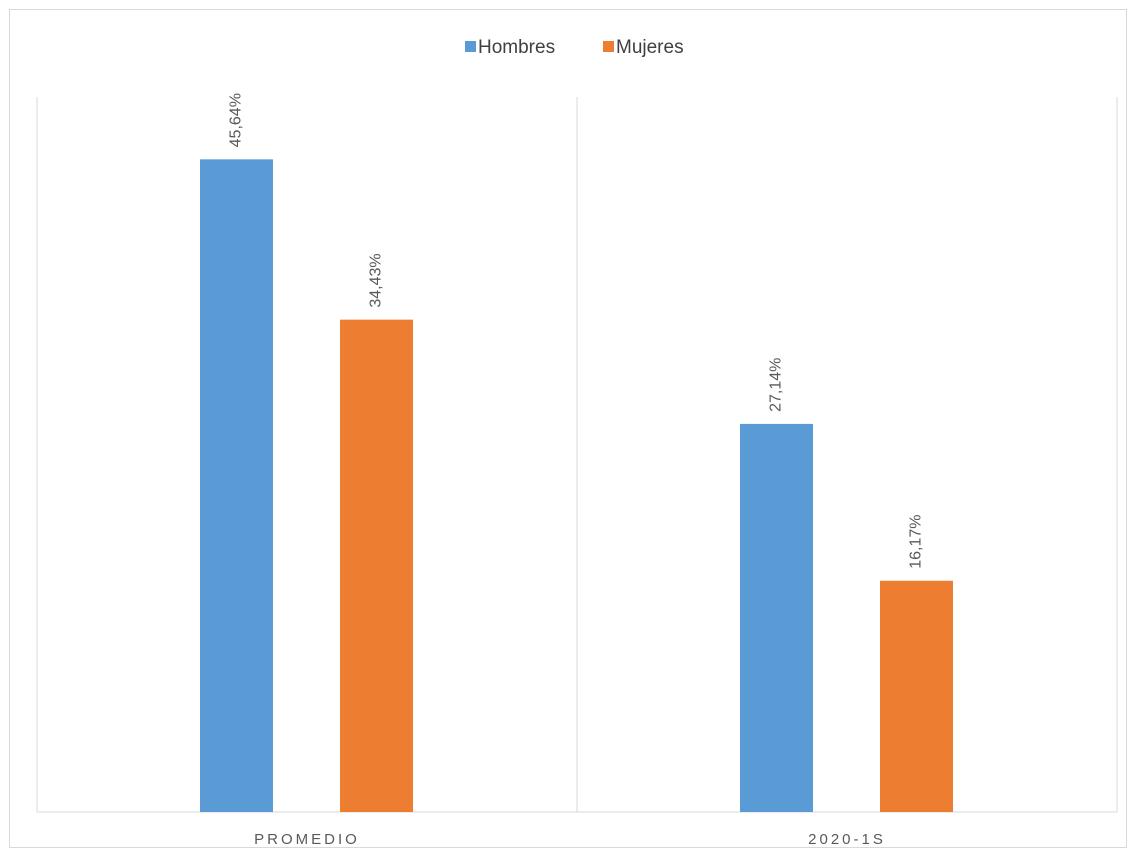 The image size is (1135, 863). I want to click on data-label: 16,17%, so click(916, 542).